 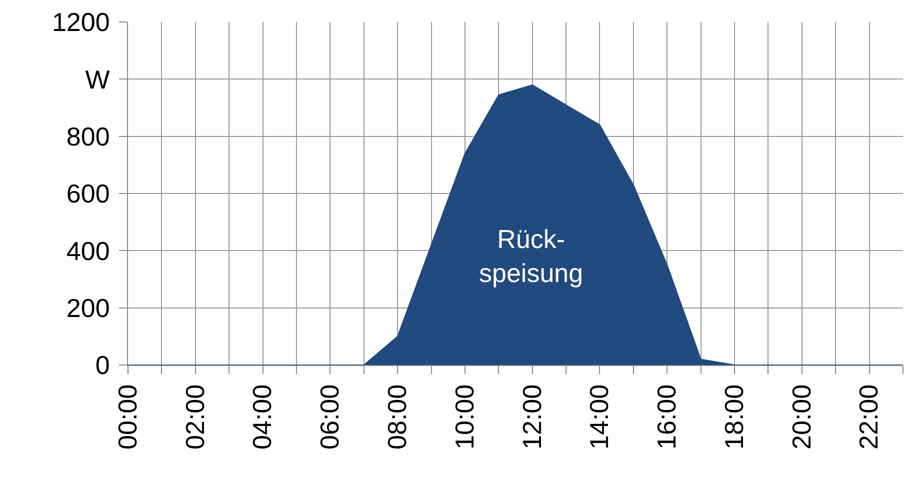 I want to click on x-tick-label: 22:00, so click(x=869, y=417).